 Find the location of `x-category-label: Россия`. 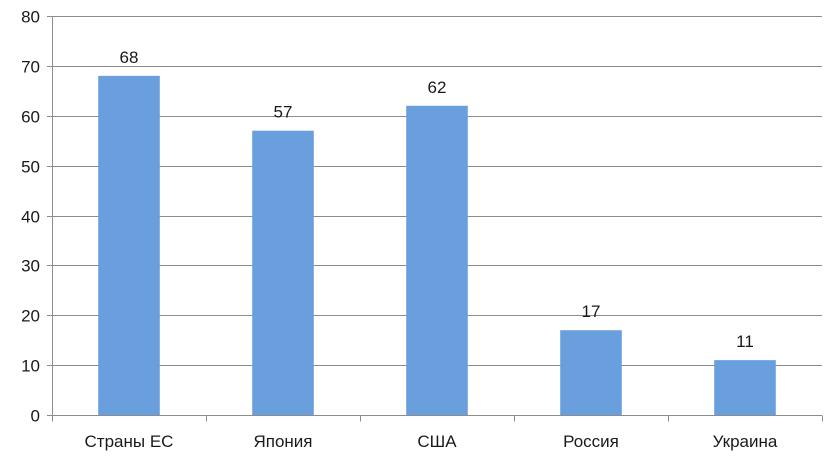

x-category-label: Россия is located at coordinates (591, 441).